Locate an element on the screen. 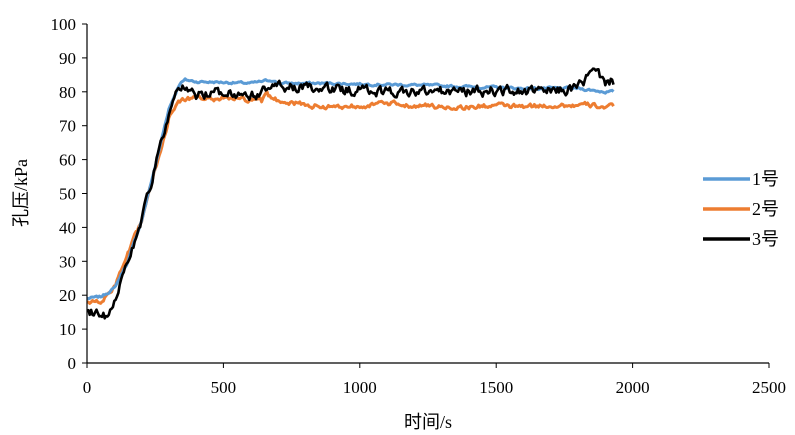  x-tick-label: 2000 is located at coordinates (633, 387).